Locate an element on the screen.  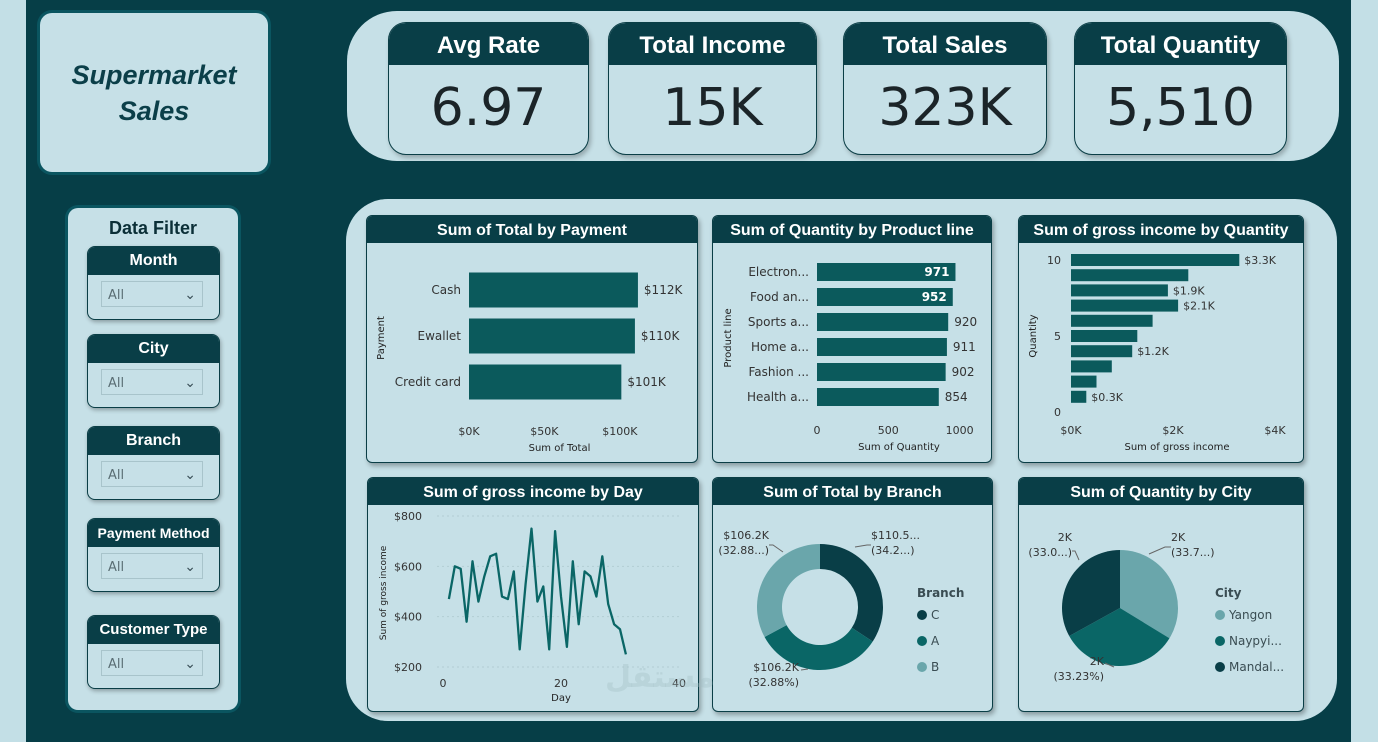
category-label: Cash is located at coordinates (446, 290).